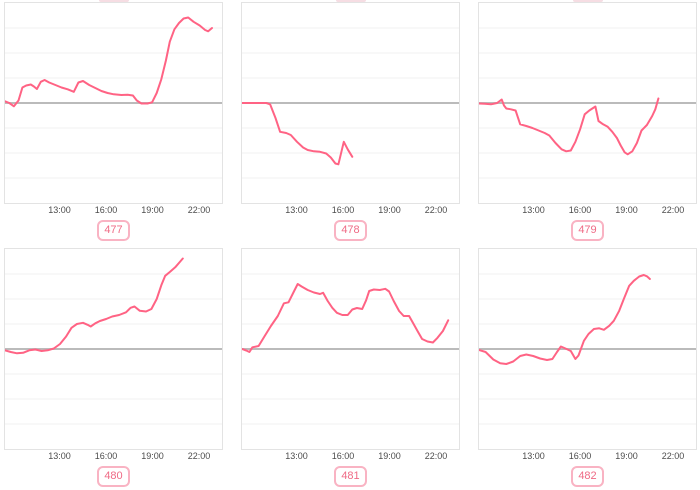 Image resolution: width=700 pixels, height=490 pixels. I want to click on chart-badge-row: 482, so click(587, 476).